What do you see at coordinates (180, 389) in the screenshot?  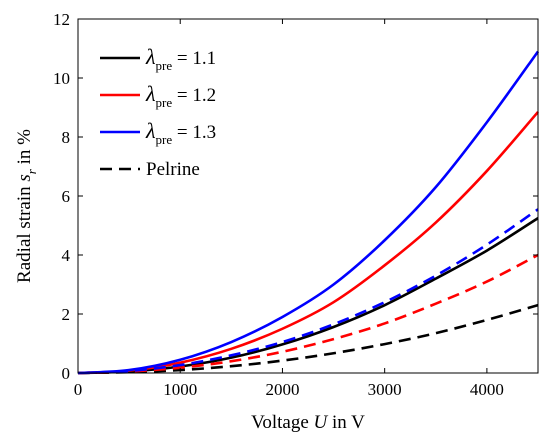 I see `x-tick-label: 1000` at bounding box center [180, 389].